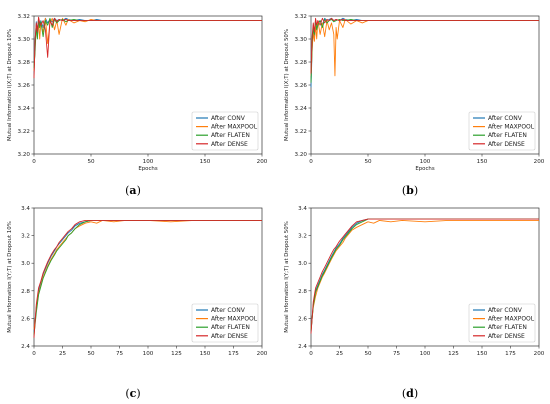  Describe the element at coordinates (10, 85) in the screenshot. I see `y-axis-label: Mutual Information I(X;T) at Dropout 10%` at that location.